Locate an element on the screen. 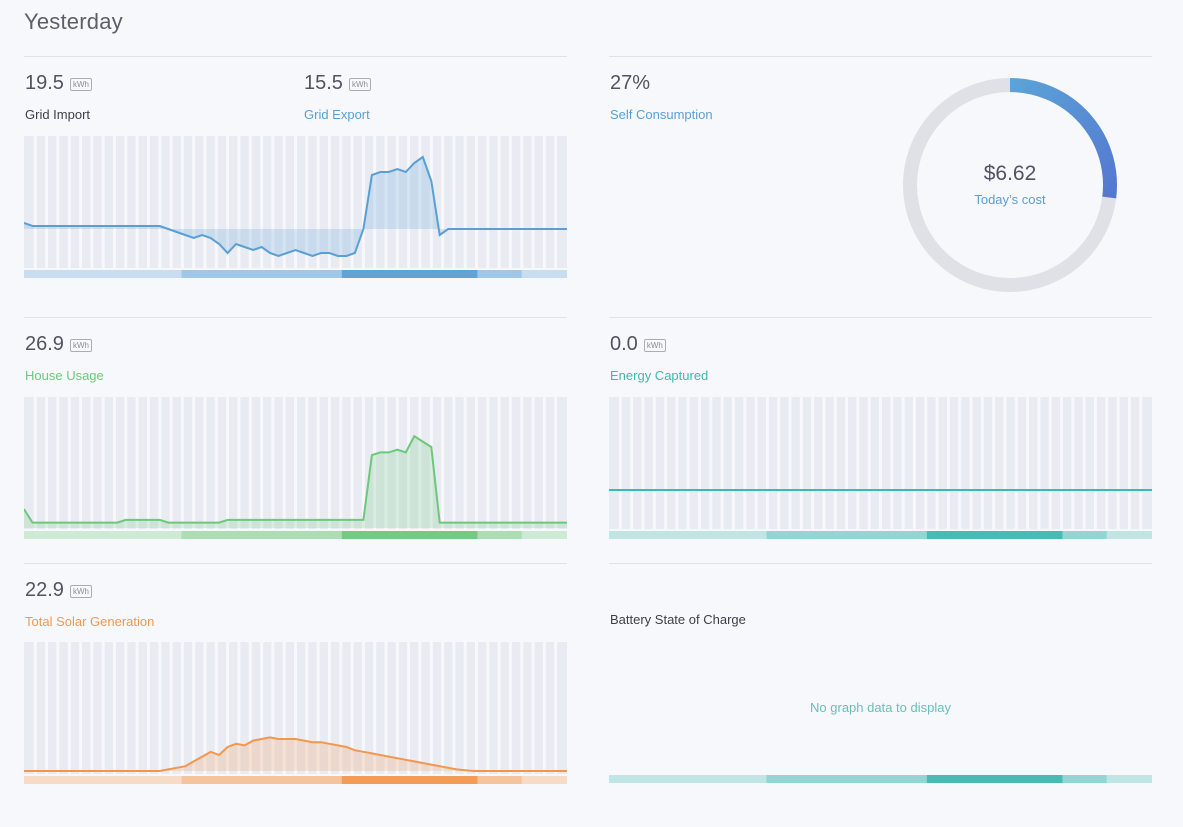  self-consumption-label: Self Consumption is located at coordinates (661, 114).